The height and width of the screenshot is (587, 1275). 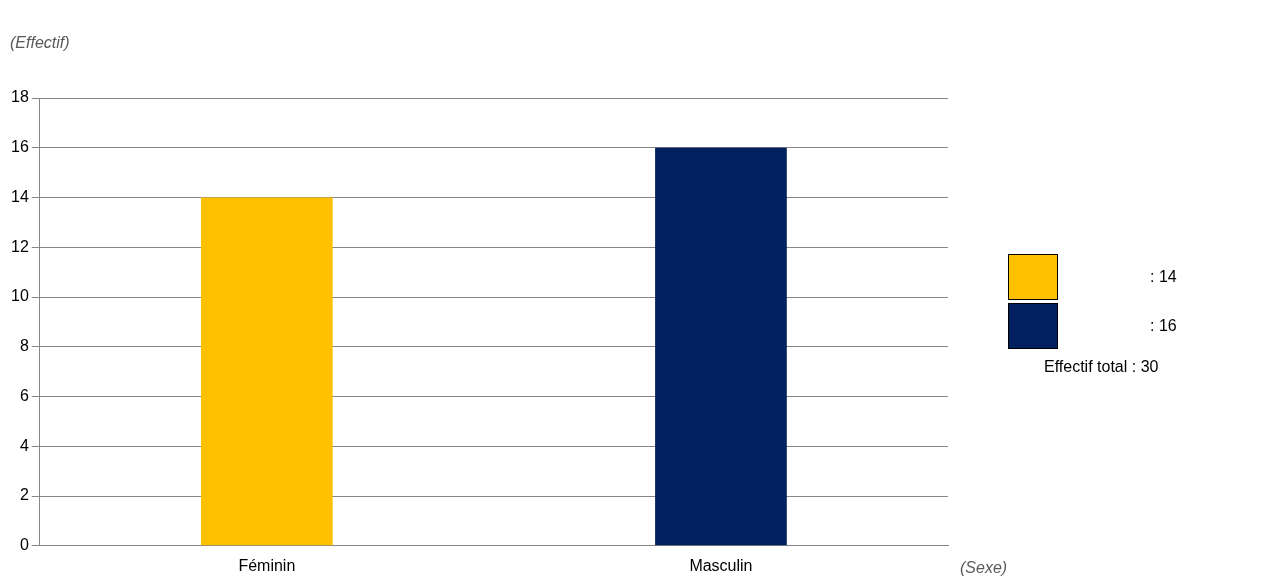 I want to click on x-tick-label: Féminin, so click(x=267, y=565).